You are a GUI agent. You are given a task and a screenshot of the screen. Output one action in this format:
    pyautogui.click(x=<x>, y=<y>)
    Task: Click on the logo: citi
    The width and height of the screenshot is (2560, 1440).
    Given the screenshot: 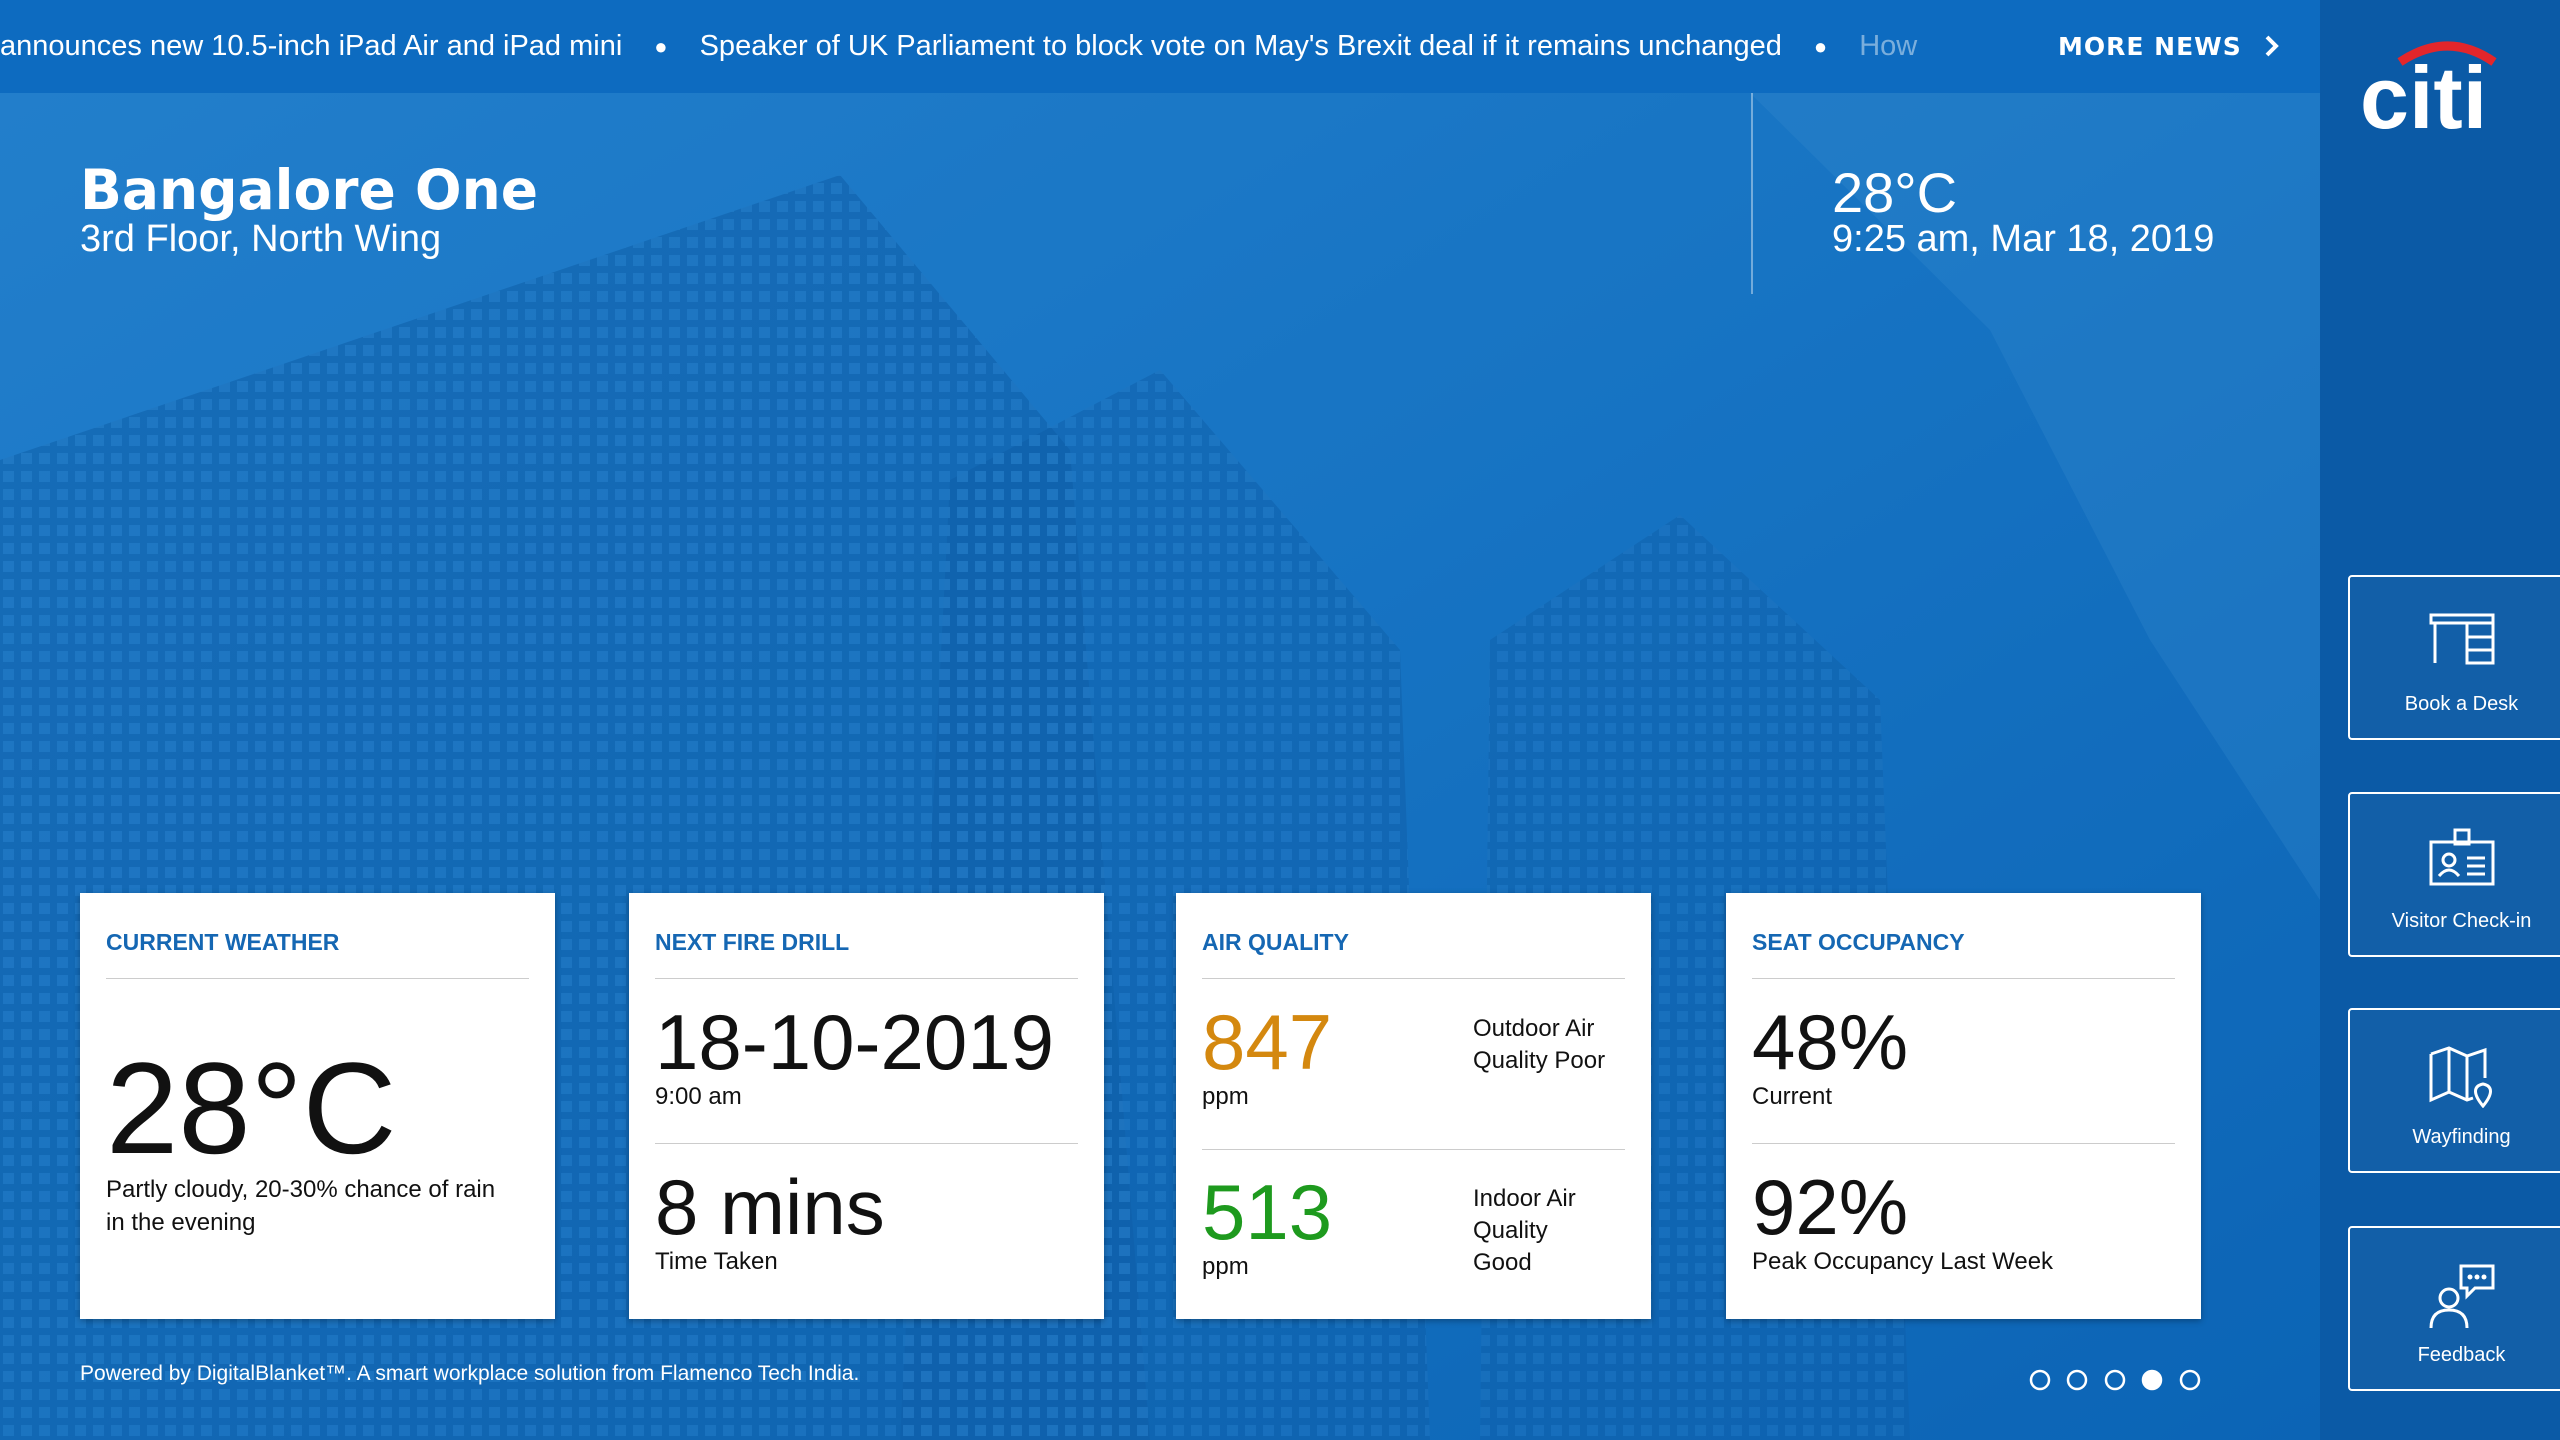 What is the action you would take?
    pyautogui.click(x=2428, y=88)
    